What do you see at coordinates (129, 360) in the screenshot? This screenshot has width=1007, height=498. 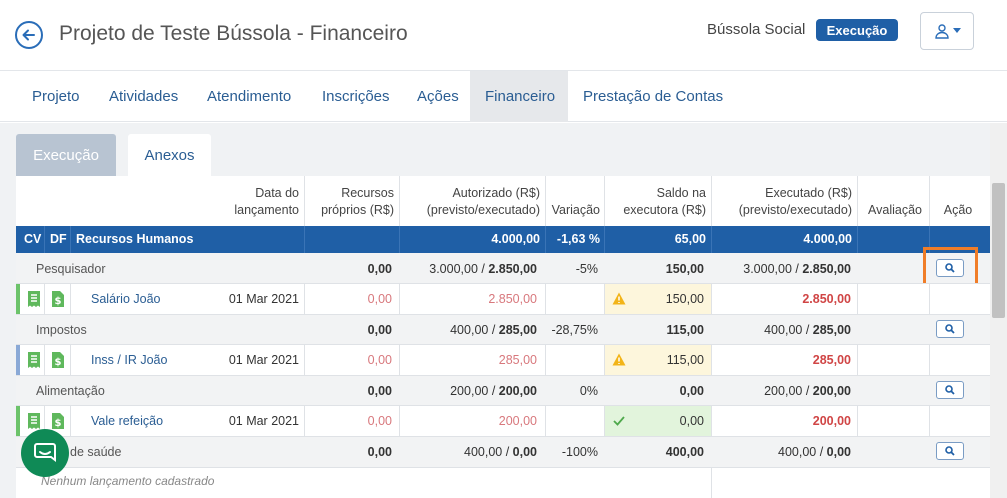 I see `item-name: Inss / IR João` at bounding box center [129, 360].